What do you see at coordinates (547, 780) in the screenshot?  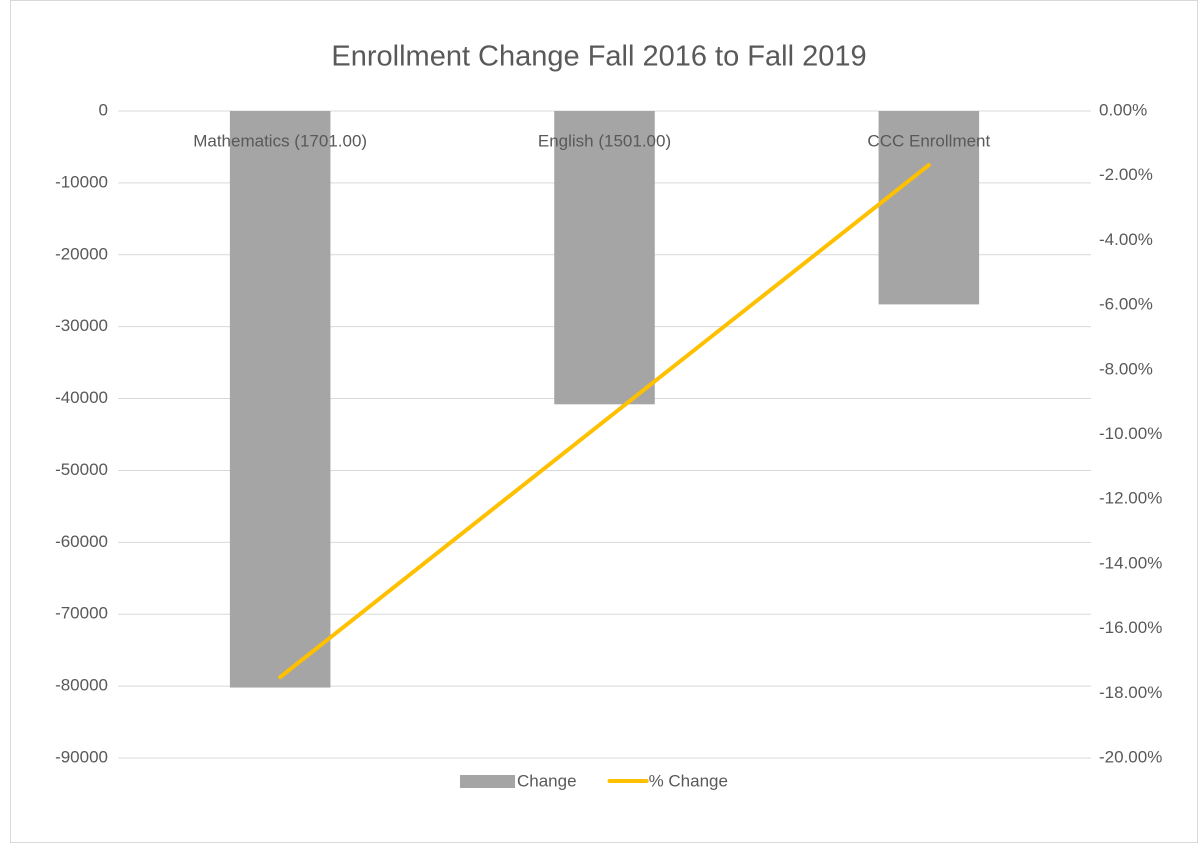 I see `legend-label: Change` at bounding box center [547, 780].